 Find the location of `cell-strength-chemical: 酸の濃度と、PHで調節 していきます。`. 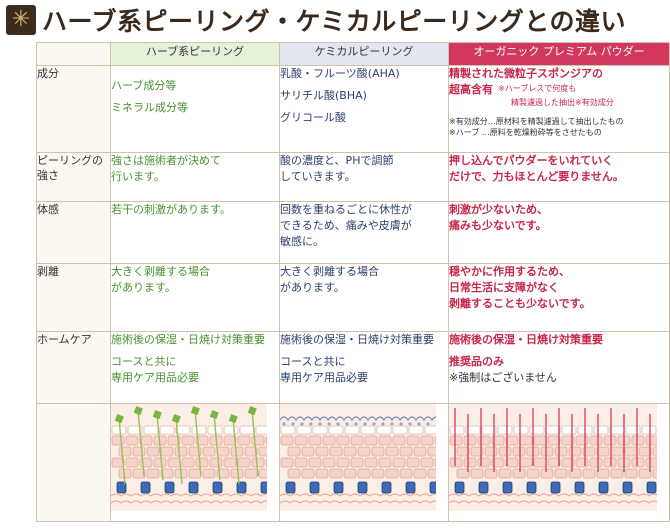

cell-strength-chemical: 酸の濃度と、PHで調節 していきます。 is located at coordinates (364, 177).